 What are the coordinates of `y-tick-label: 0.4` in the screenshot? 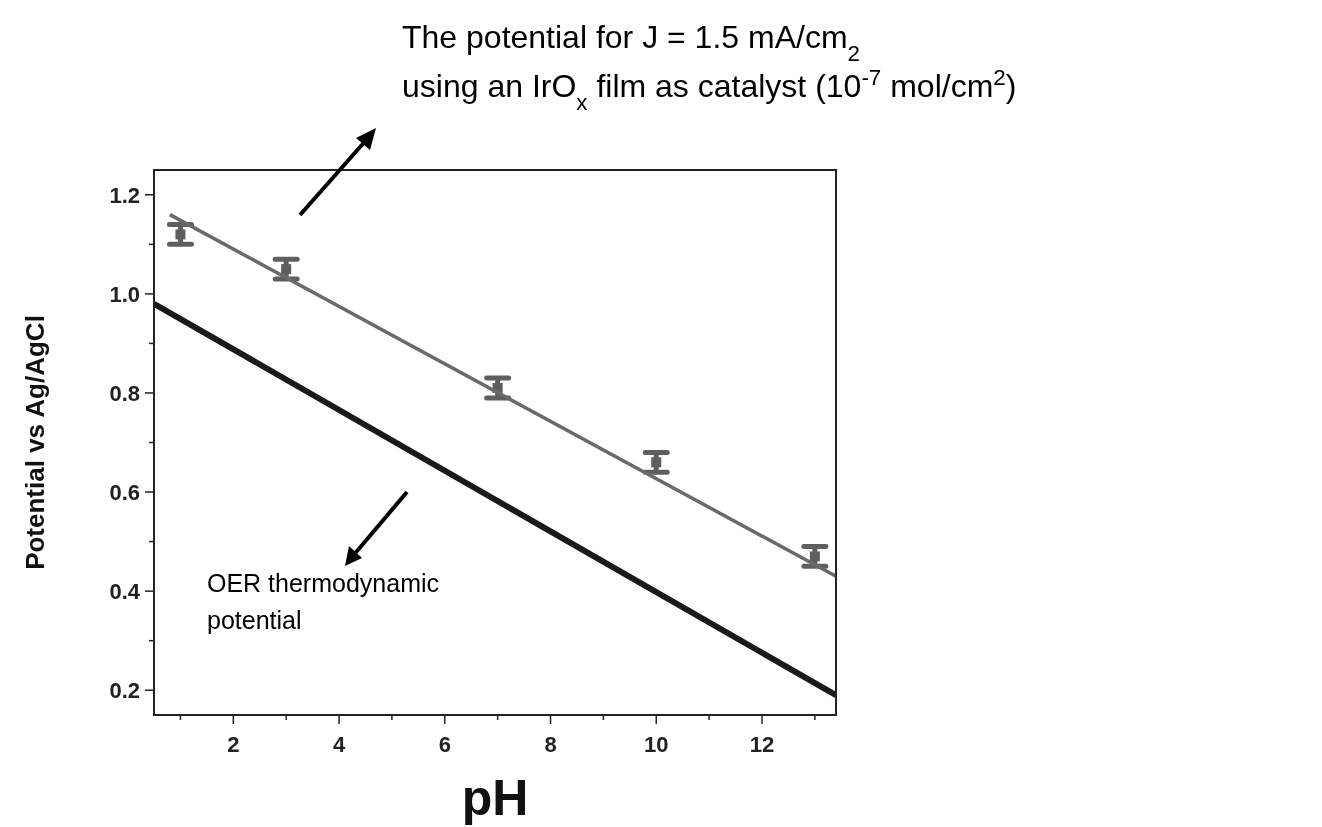 It's located at (125, 592).